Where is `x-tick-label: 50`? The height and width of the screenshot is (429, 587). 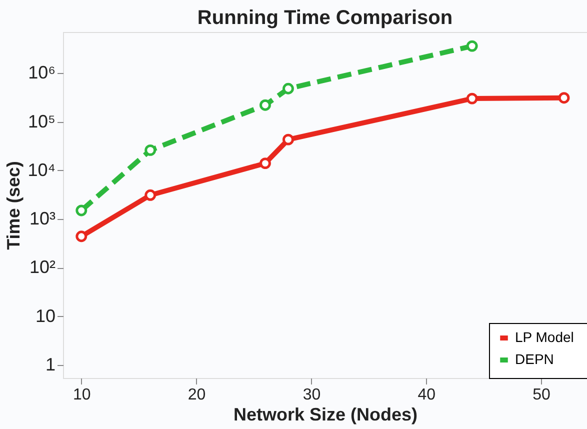 x-tick-label: 50 is located at coordinates (541, 395).